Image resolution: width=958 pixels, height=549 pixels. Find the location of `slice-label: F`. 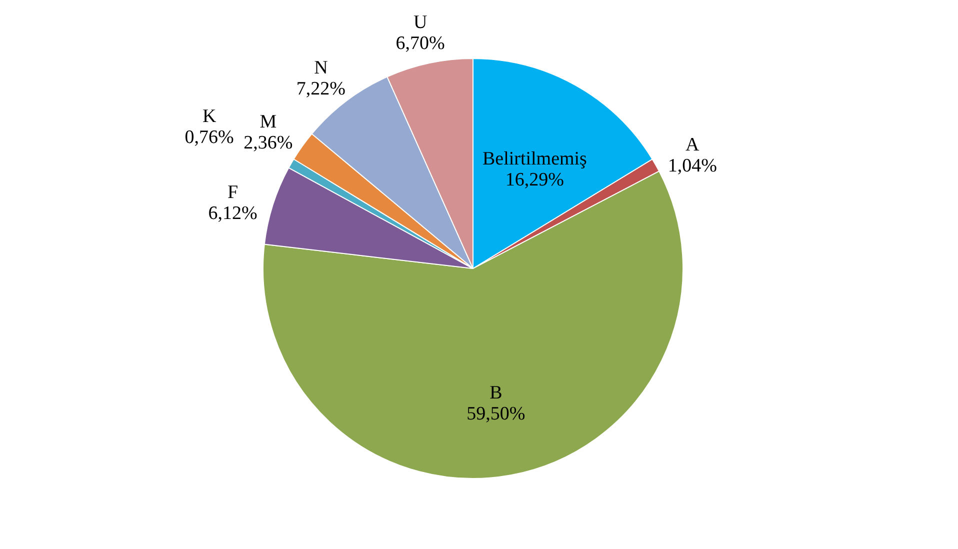

slice-label: F is located at coordinates (233, 193).